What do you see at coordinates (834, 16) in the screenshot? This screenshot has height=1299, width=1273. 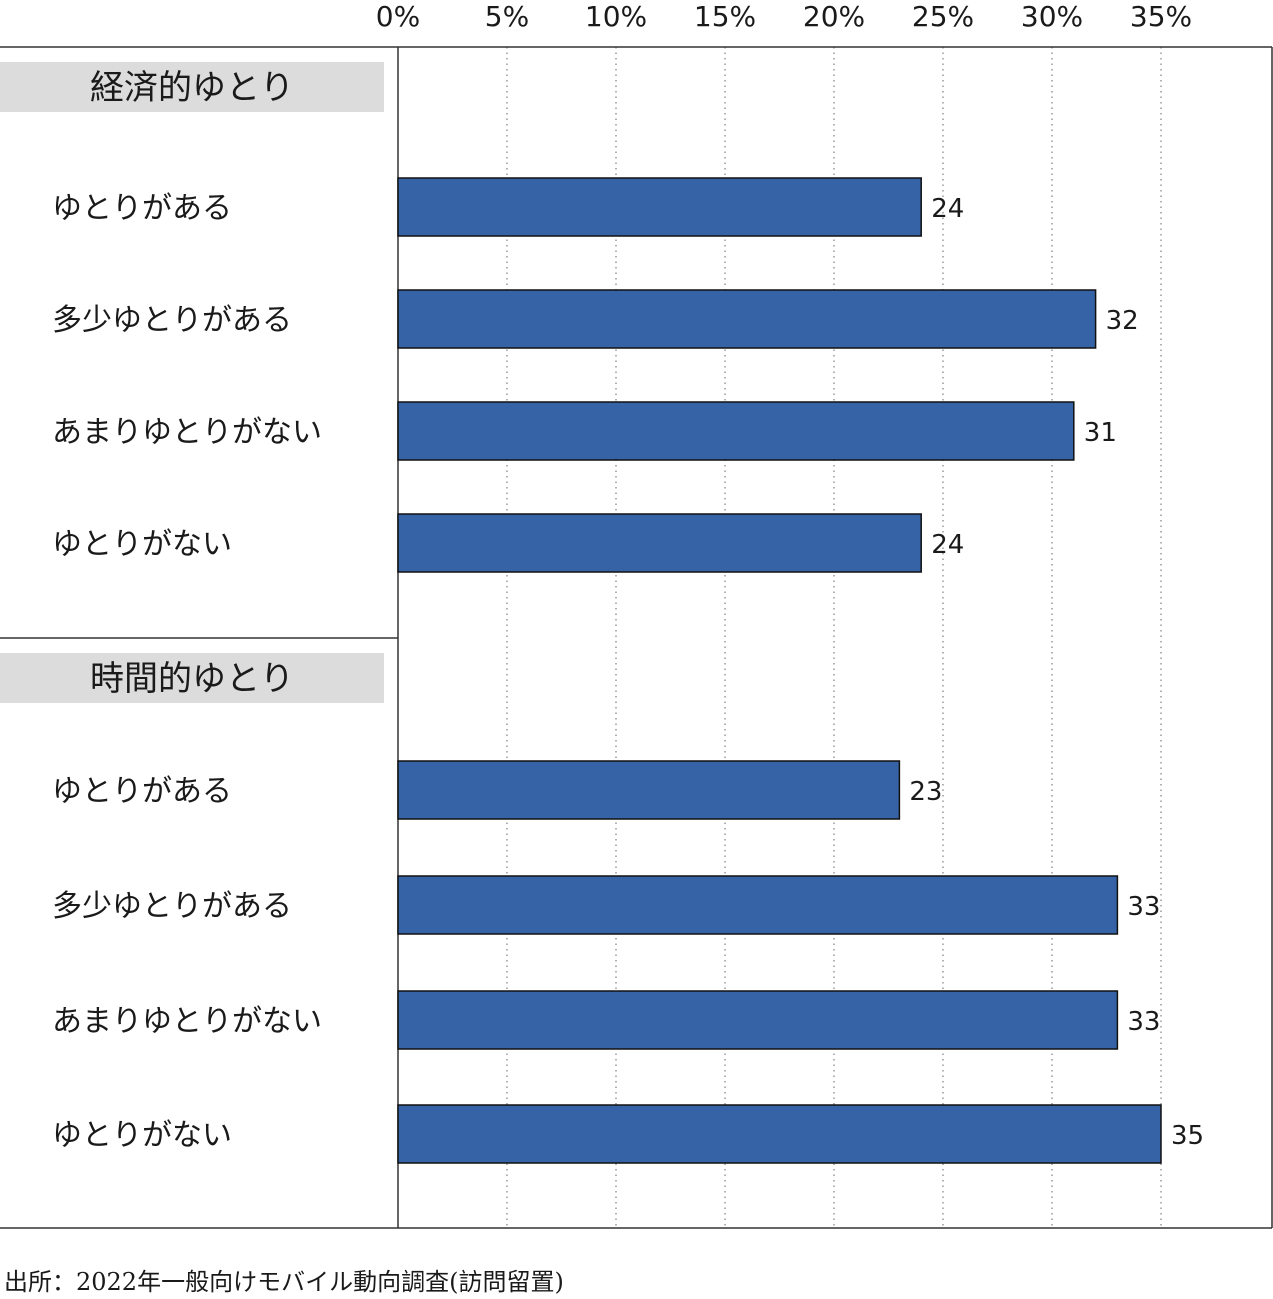 I see `x-tick-label: 20%` at bounding box center [834, 16].